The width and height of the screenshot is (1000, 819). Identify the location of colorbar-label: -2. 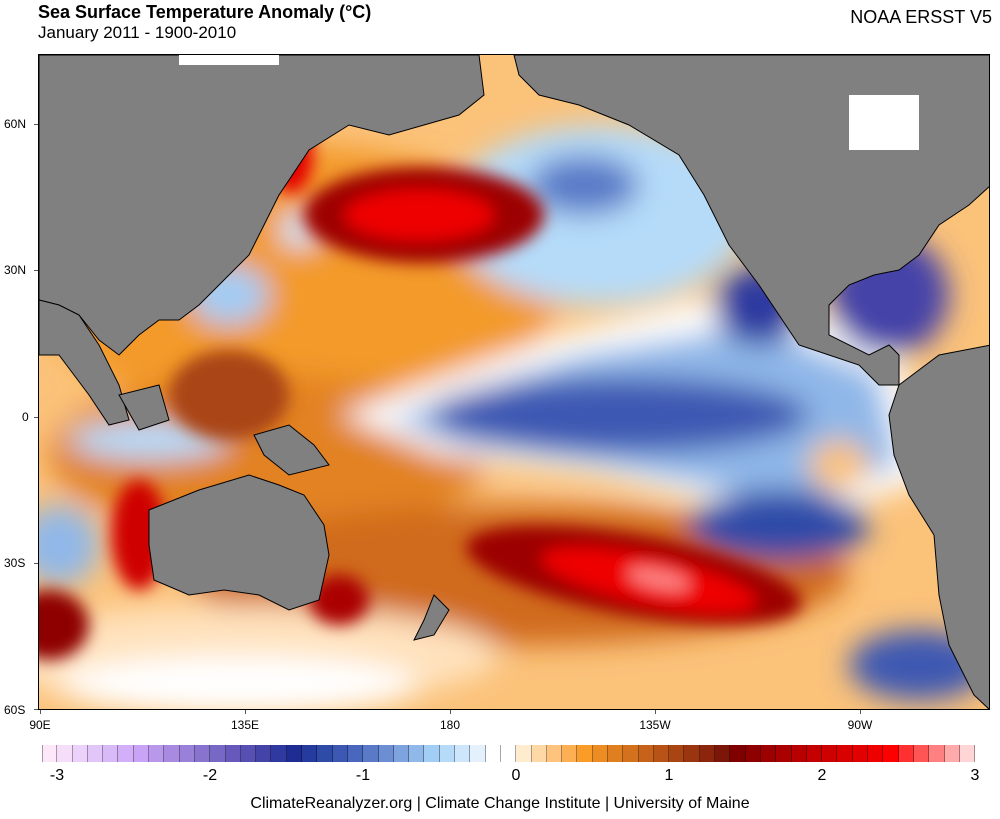
(210, 775).